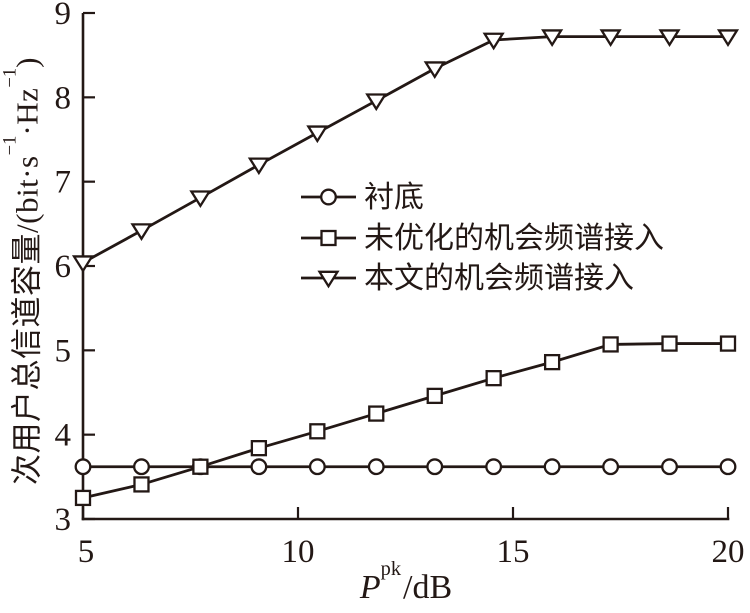 This screenshot has width=750, height=613. Describe the element at coordinates (362, 197) in the screenshot. I see `legend-item: 衬底` at that location.